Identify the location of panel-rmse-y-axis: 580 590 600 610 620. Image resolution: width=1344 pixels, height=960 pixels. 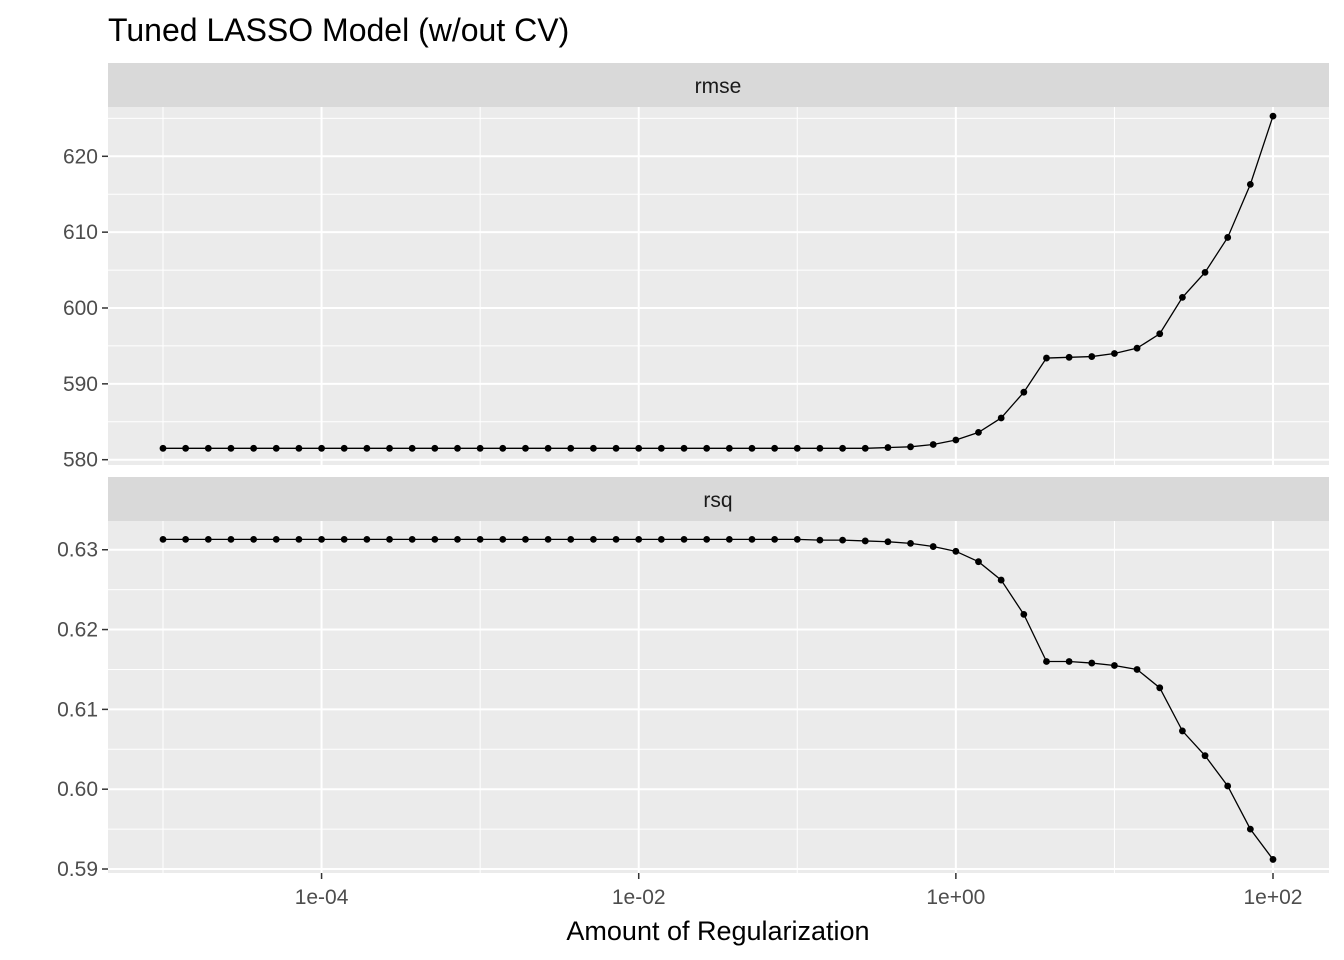
(85, 308).